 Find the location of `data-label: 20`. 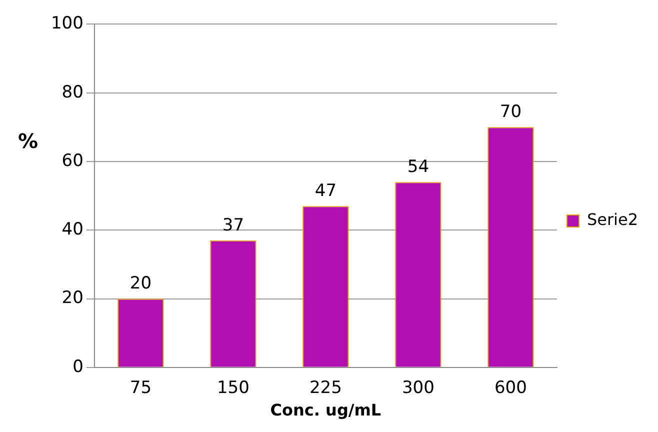

data-label: 20 is located at coordinates (141, 284).